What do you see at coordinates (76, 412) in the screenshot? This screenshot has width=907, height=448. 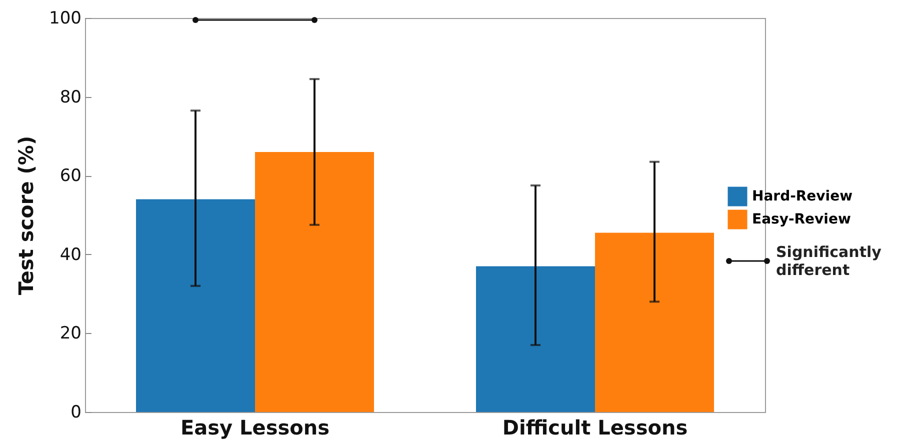 I see `y-tick-label: 0` at bounding box center [76, 412].